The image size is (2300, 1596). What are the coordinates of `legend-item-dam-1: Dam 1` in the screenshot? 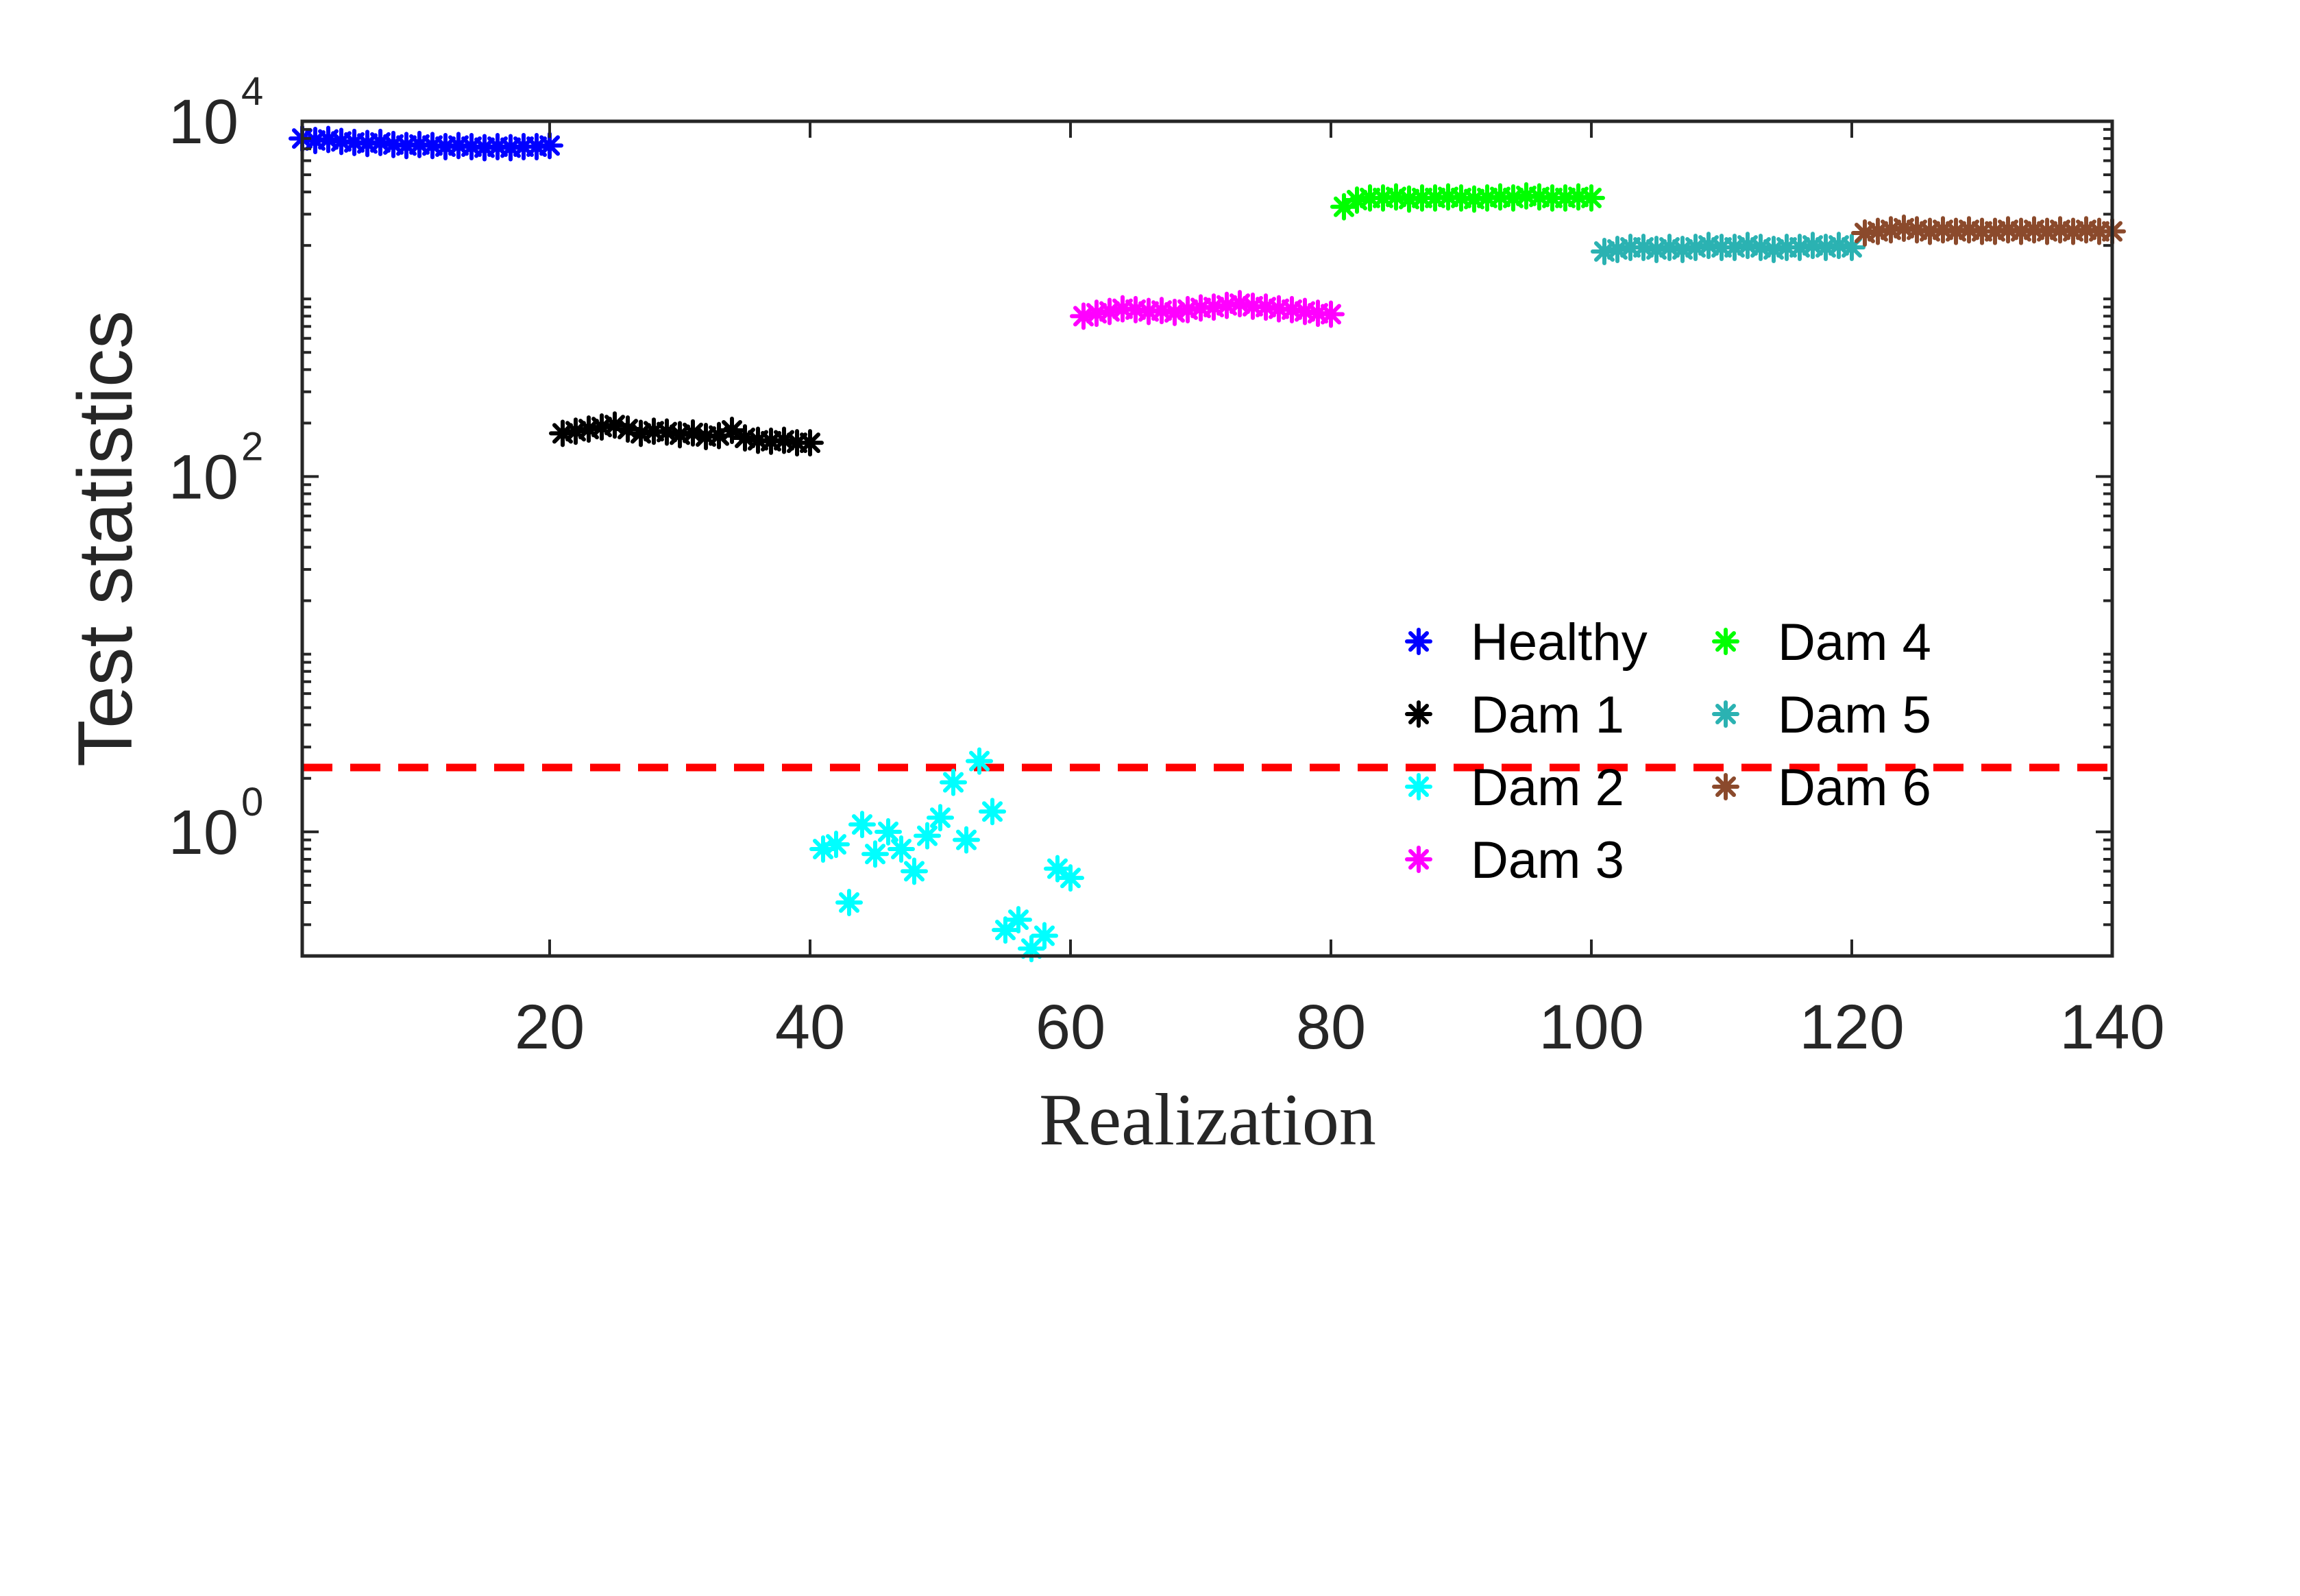 It's located at (1514, 715).